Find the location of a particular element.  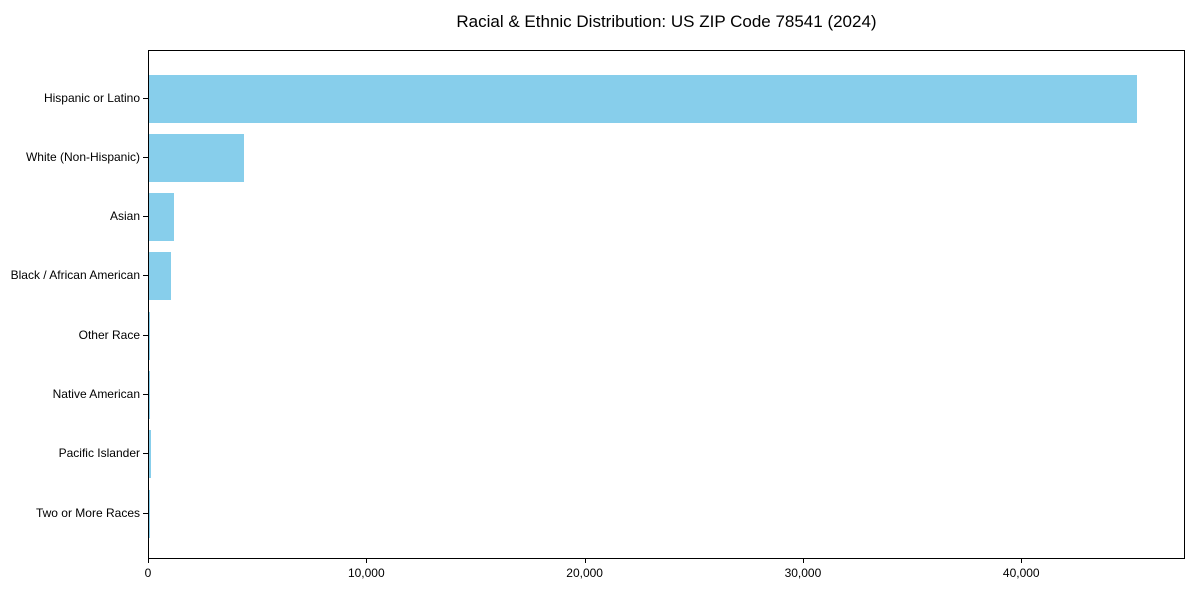

y-tick-label: Black / African American is located at coordinates (75, 275).